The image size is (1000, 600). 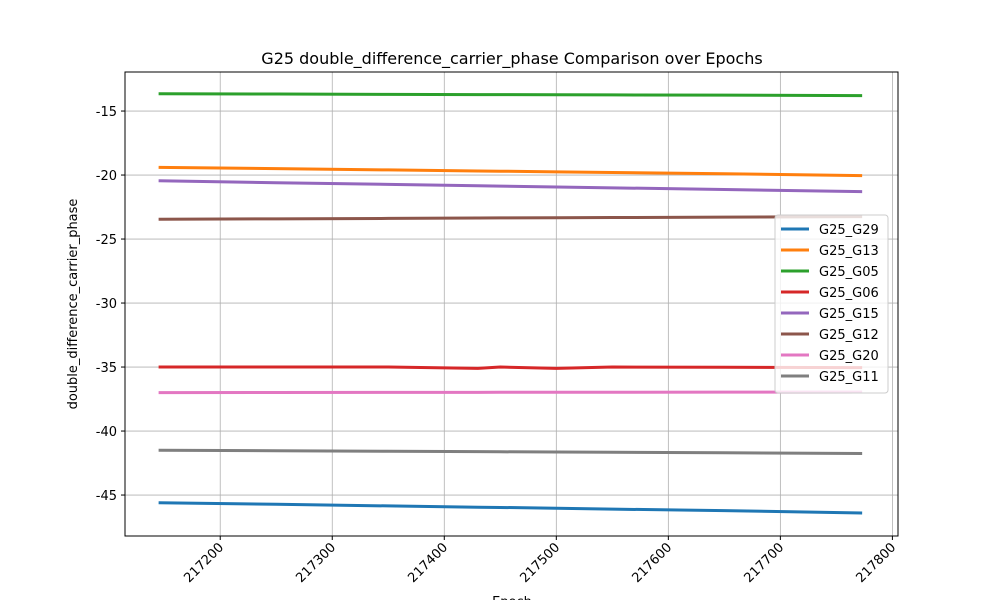 I want to click on x-tick-label: 217200, so click(x=204, y=563).